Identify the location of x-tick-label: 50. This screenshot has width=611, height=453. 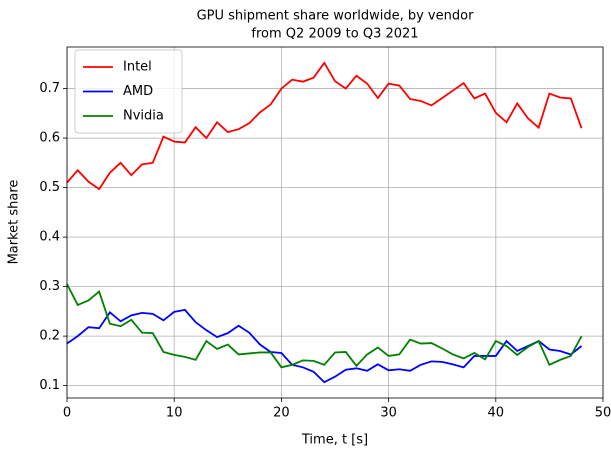
(603, 413).